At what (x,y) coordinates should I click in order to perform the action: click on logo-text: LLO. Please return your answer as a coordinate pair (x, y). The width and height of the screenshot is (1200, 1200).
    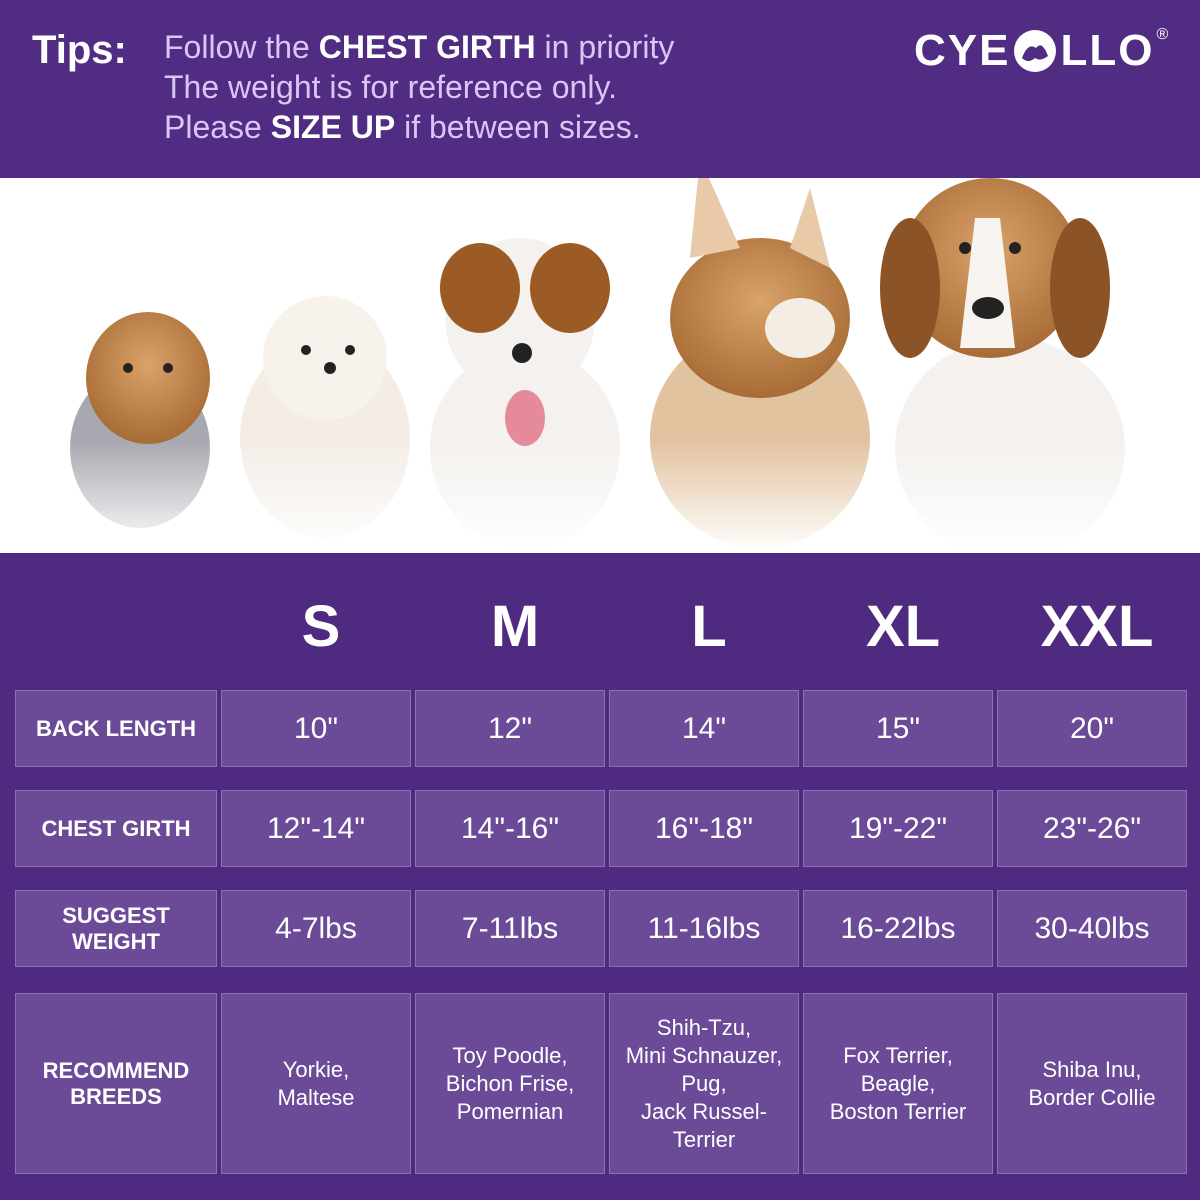
    Looking at the image, I should click on (1107, 50).